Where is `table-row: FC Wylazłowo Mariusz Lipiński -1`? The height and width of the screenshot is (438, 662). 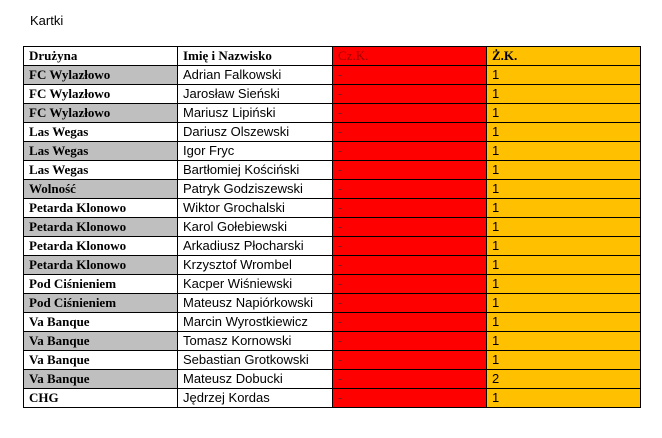 table-row: FC Wylazłowo Mariusz Lipiński -1 is located at coordinates (332, 113).